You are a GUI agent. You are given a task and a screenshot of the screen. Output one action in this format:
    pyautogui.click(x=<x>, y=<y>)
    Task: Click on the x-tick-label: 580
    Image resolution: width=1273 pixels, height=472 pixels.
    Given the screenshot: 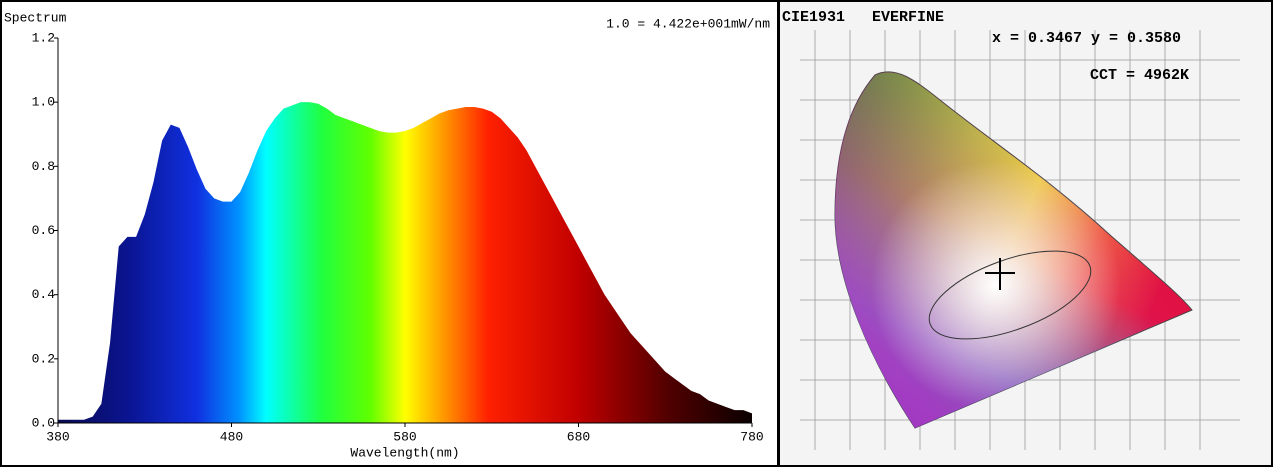 What is the action you would take?
    pyautogui.click(x=404, y=436)
    